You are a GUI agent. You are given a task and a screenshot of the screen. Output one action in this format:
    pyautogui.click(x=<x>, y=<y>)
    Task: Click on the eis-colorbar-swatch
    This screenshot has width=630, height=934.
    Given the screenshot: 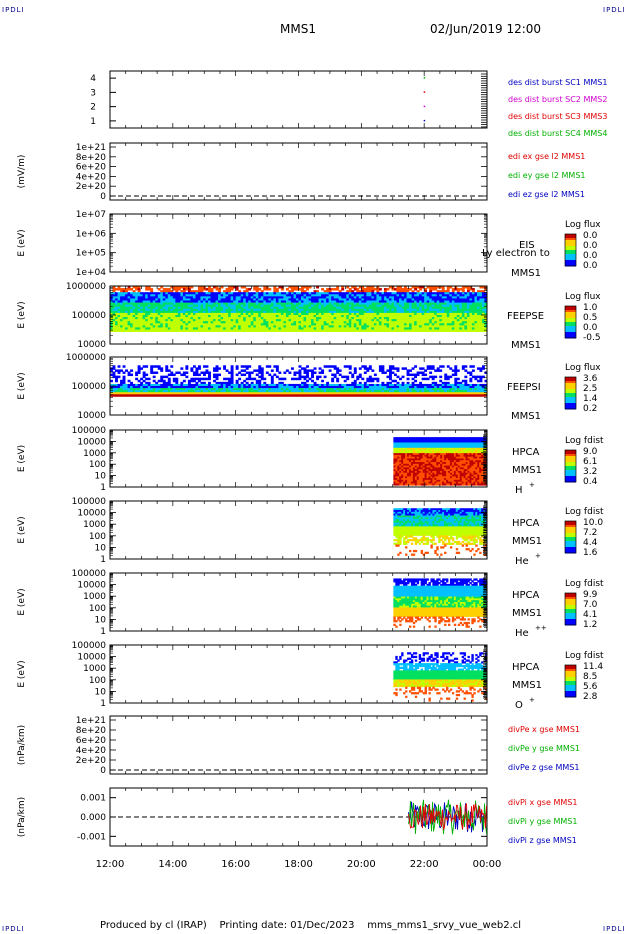 What is the action you would take?
    pyautogui.click(x=570, y=253)
    